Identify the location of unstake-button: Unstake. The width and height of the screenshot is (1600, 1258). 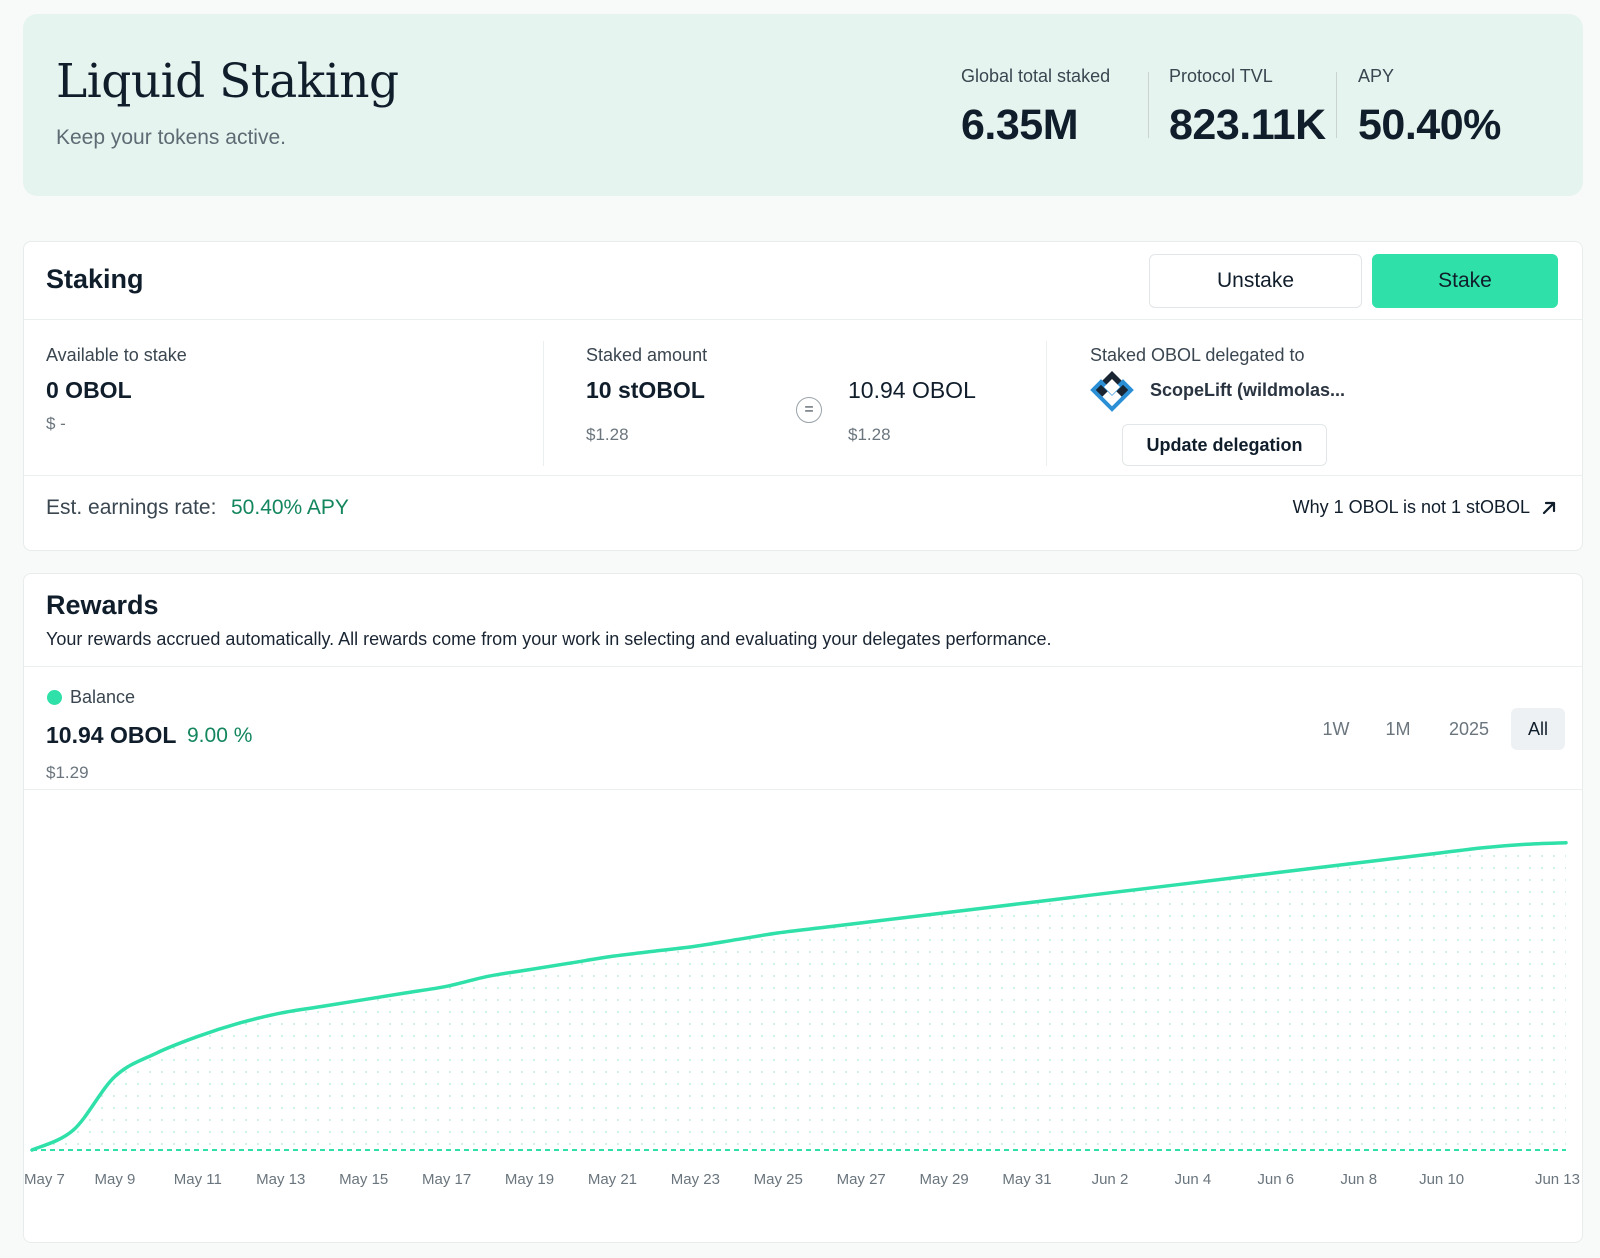
(1255, 281).